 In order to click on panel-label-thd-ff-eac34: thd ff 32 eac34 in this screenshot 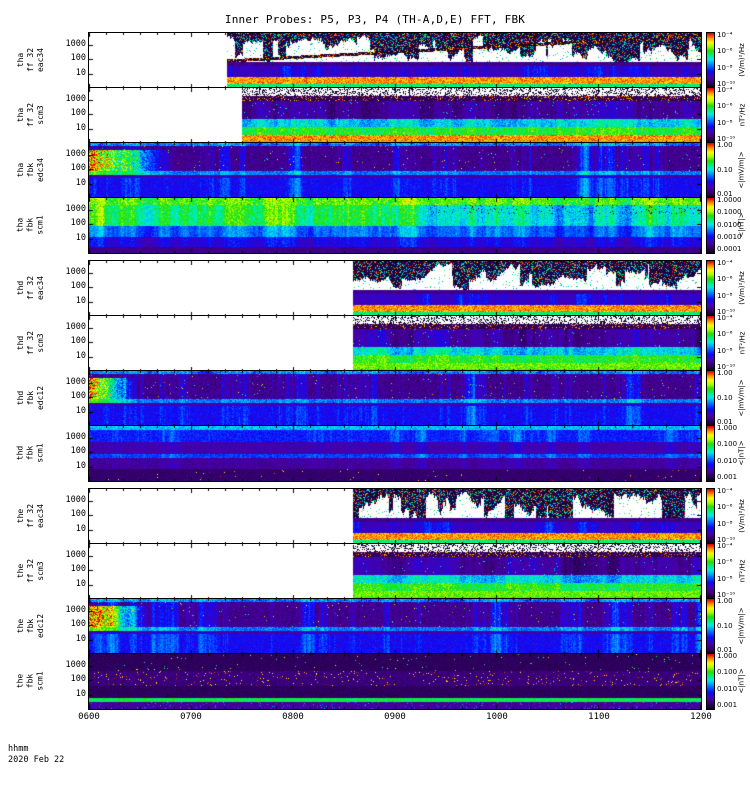, I will do `click(31, 287)`.